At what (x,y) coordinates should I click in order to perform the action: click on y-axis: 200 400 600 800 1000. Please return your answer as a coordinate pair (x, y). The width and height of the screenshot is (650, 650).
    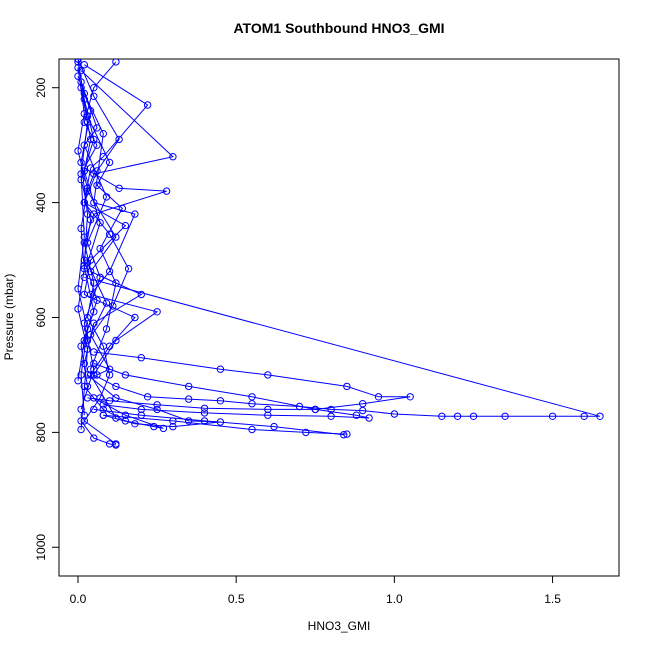
    Looking at the image, I should click on (46, 319).